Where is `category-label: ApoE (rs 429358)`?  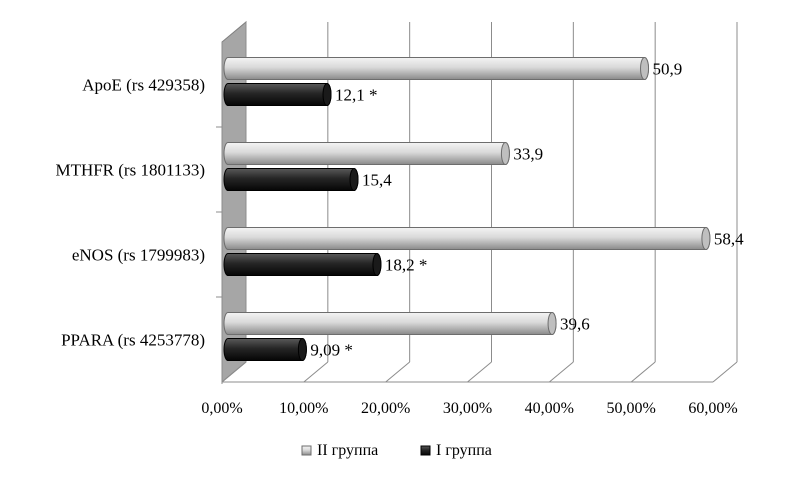
category-label: ApoE (rs 429358) is located at coordinates (143, 85).